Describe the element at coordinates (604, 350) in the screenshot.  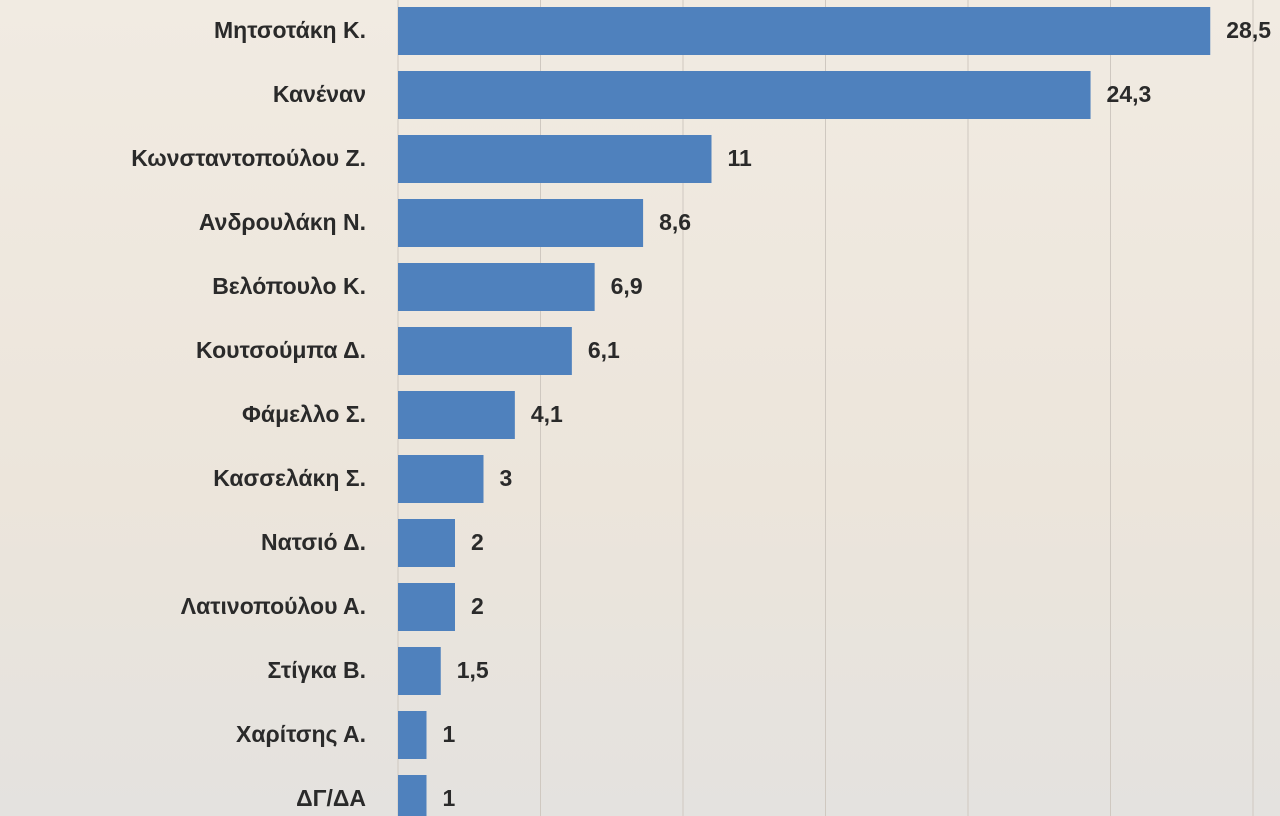
I see `value-label: 6,1` at that location.